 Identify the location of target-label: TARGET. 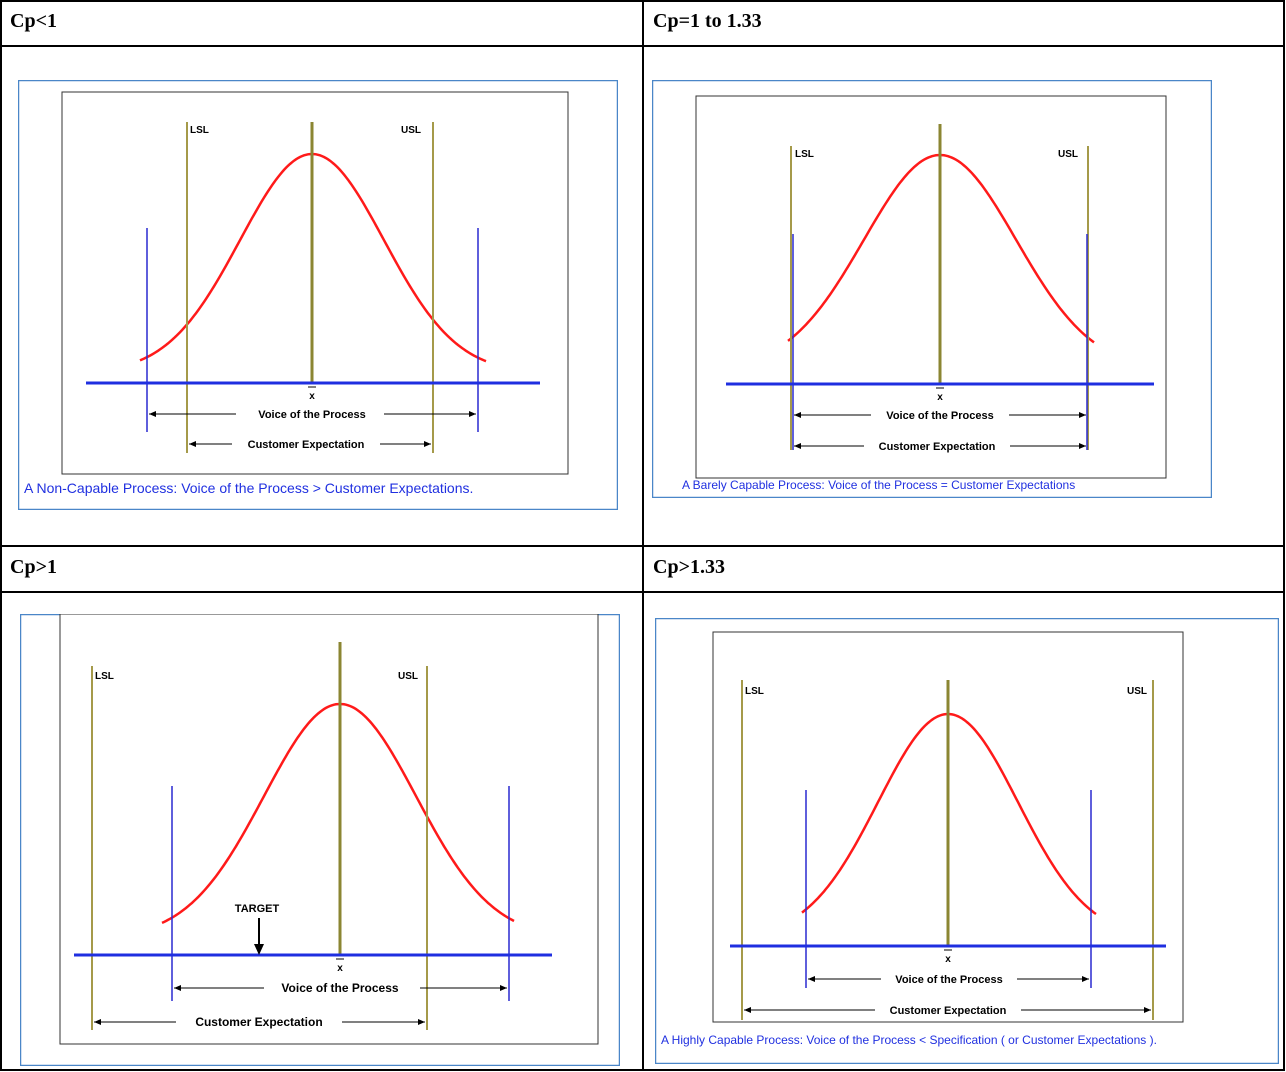
(257, 909).